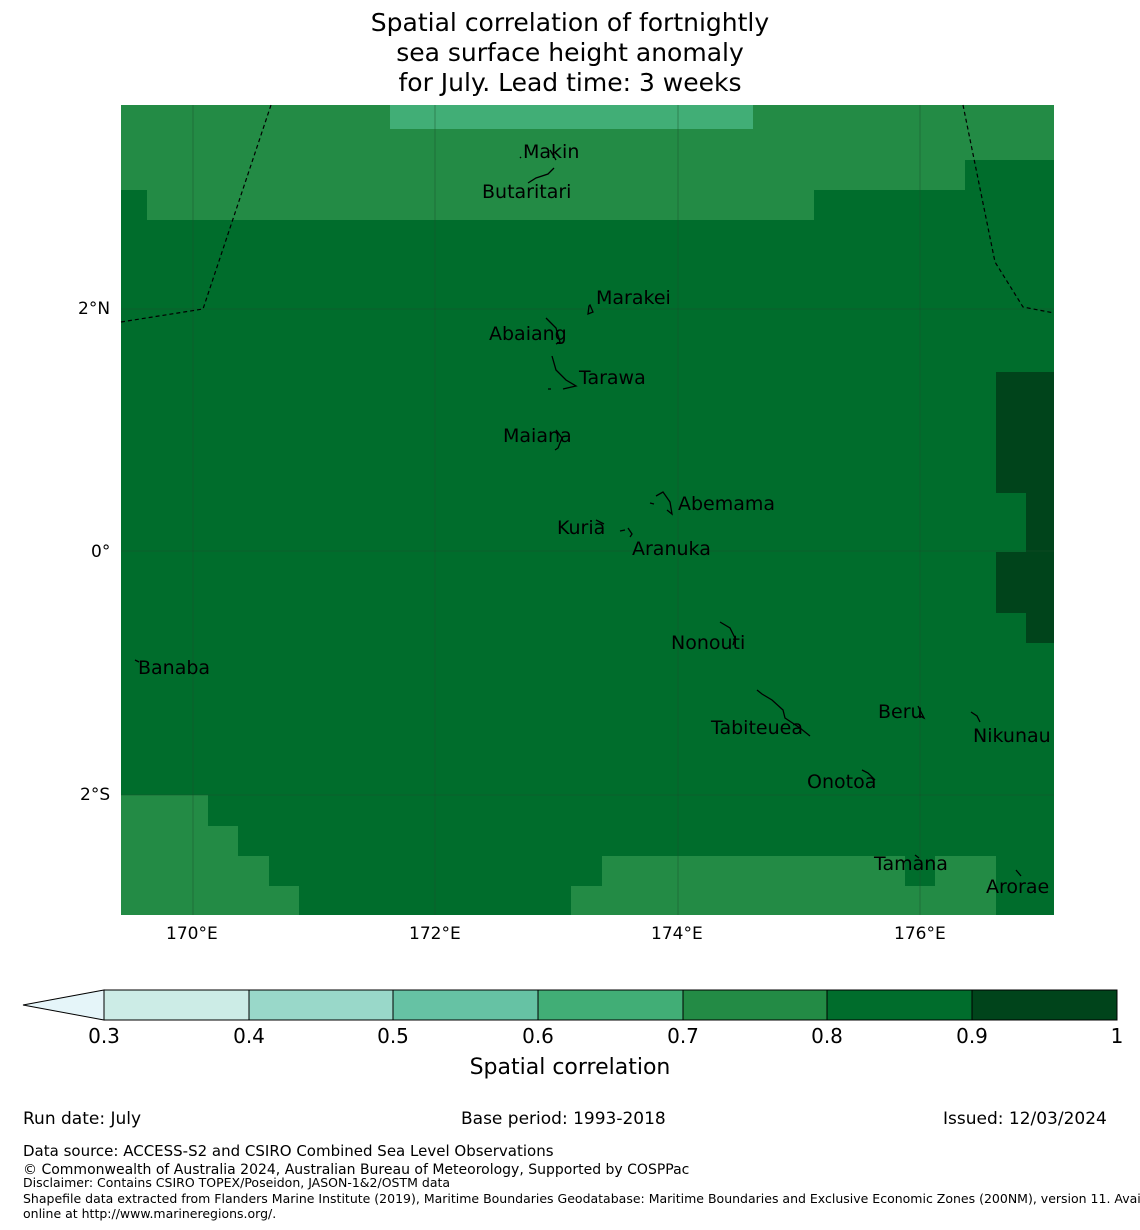  What do you see at coordinates (581, 528) in the screenshot?
I see `place-label-kuria: Kuria` at bounding box center [581, 528].